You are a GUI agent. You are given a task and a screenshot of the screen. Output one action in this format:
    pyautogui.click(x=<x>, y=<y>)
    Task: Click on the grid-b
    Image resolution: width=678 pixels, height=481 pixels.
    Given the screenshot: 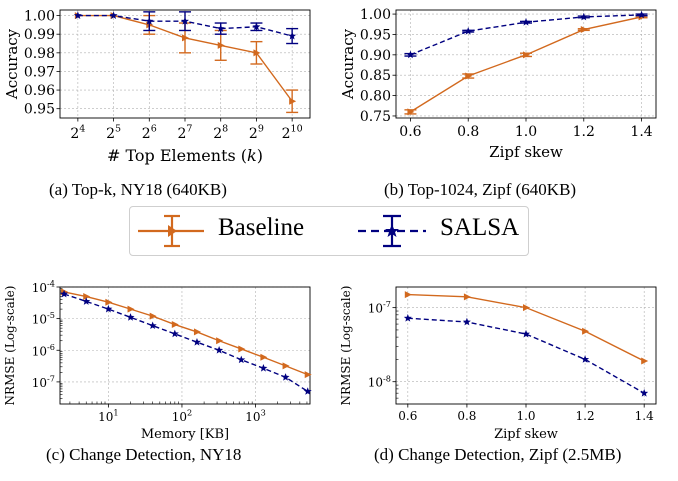 What is the action you would take?
    pyautogui.click(x=526, y=64)
    